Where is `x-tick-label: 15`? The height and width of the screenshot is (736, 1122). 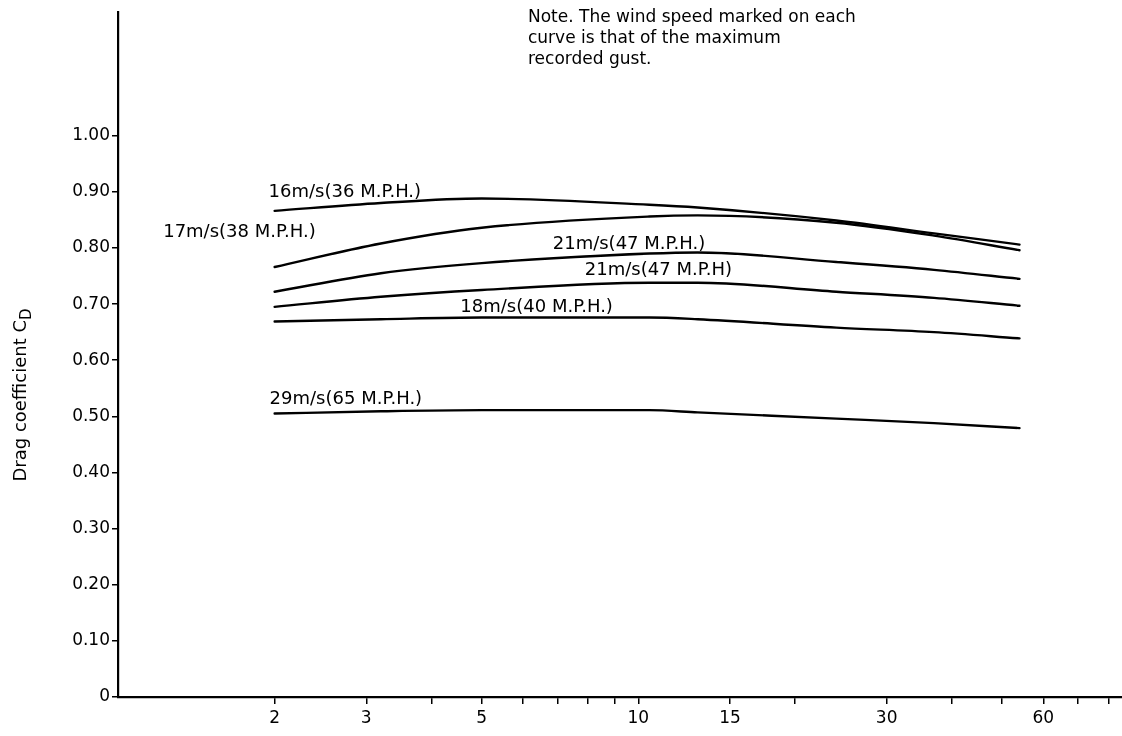 x-tick-label: 15 is located at coordinates (730, 716).